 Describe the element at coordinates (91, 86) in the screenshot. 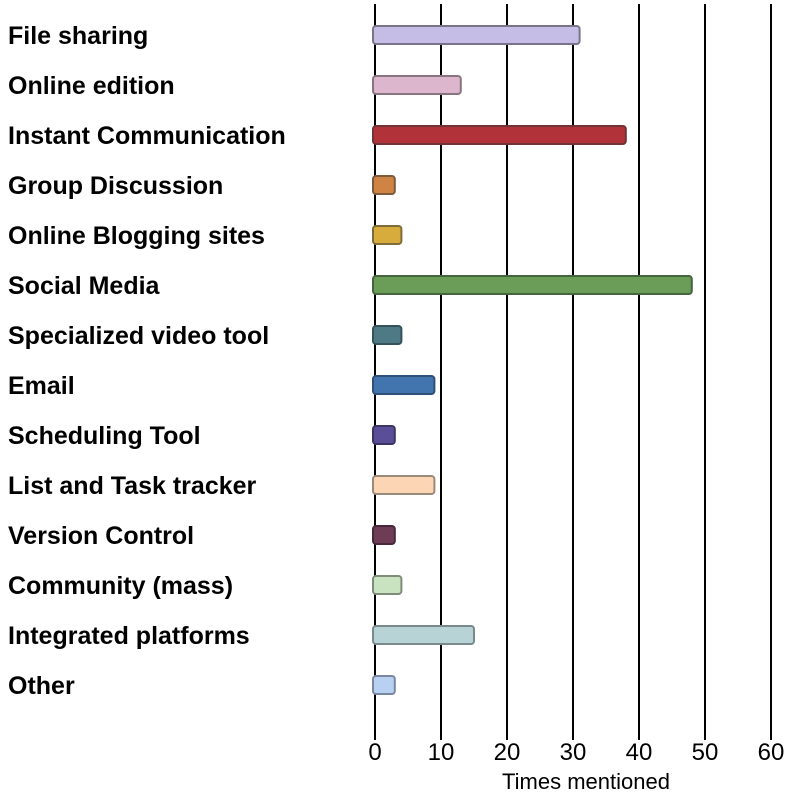

I see `category-label: Online edition` at that location.